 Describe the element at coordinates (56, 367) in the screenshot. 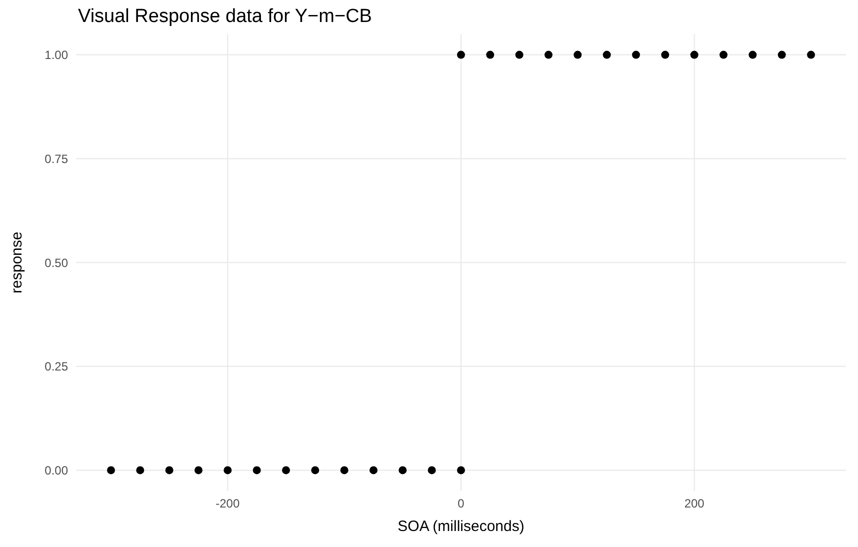

I see `y-tick-label: 0.25` at that location.